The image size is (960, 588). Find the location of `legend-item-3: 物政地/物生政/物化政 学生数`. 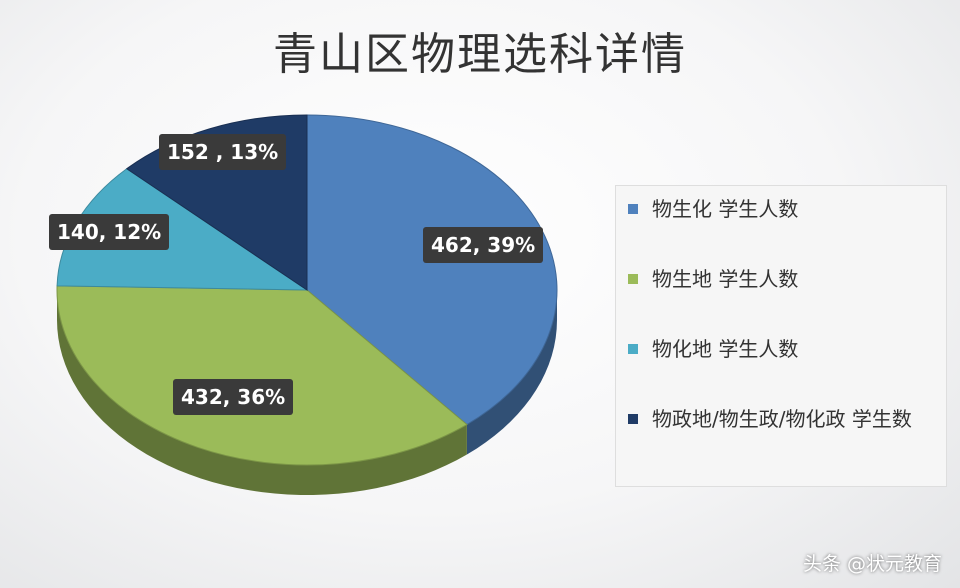

legend-item-3: 物政地/物生政/物化政 学生数 is located at coordinates (783, 419).